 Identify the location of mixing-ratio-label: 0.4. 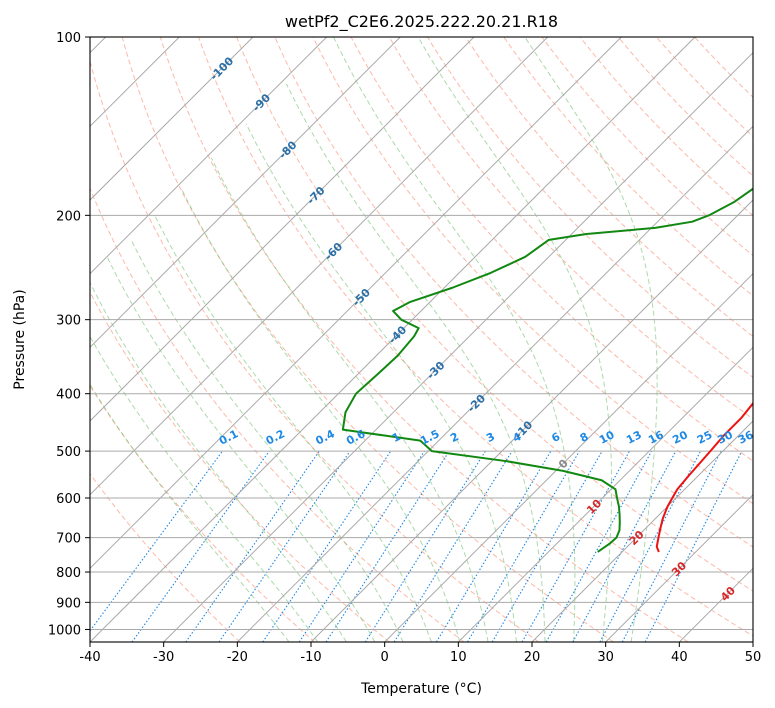
(326, 437).